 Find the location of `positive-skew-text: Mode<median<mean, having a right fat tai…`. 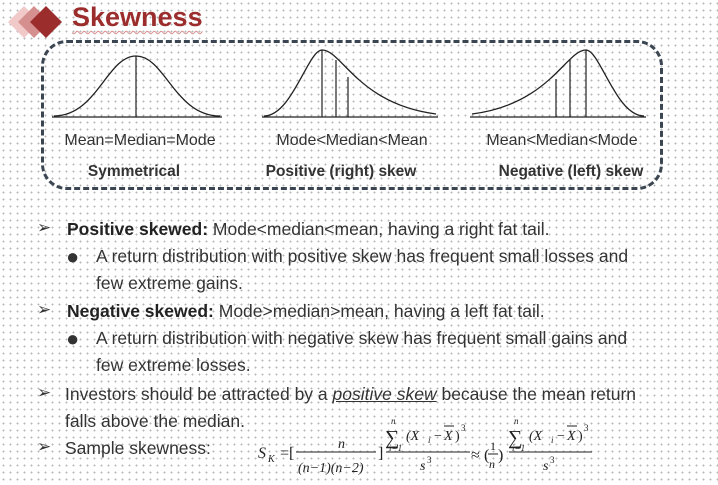

positive-skew-text: Mode<median<mean, having a right fat tai… is located at coordinates (379, 229).